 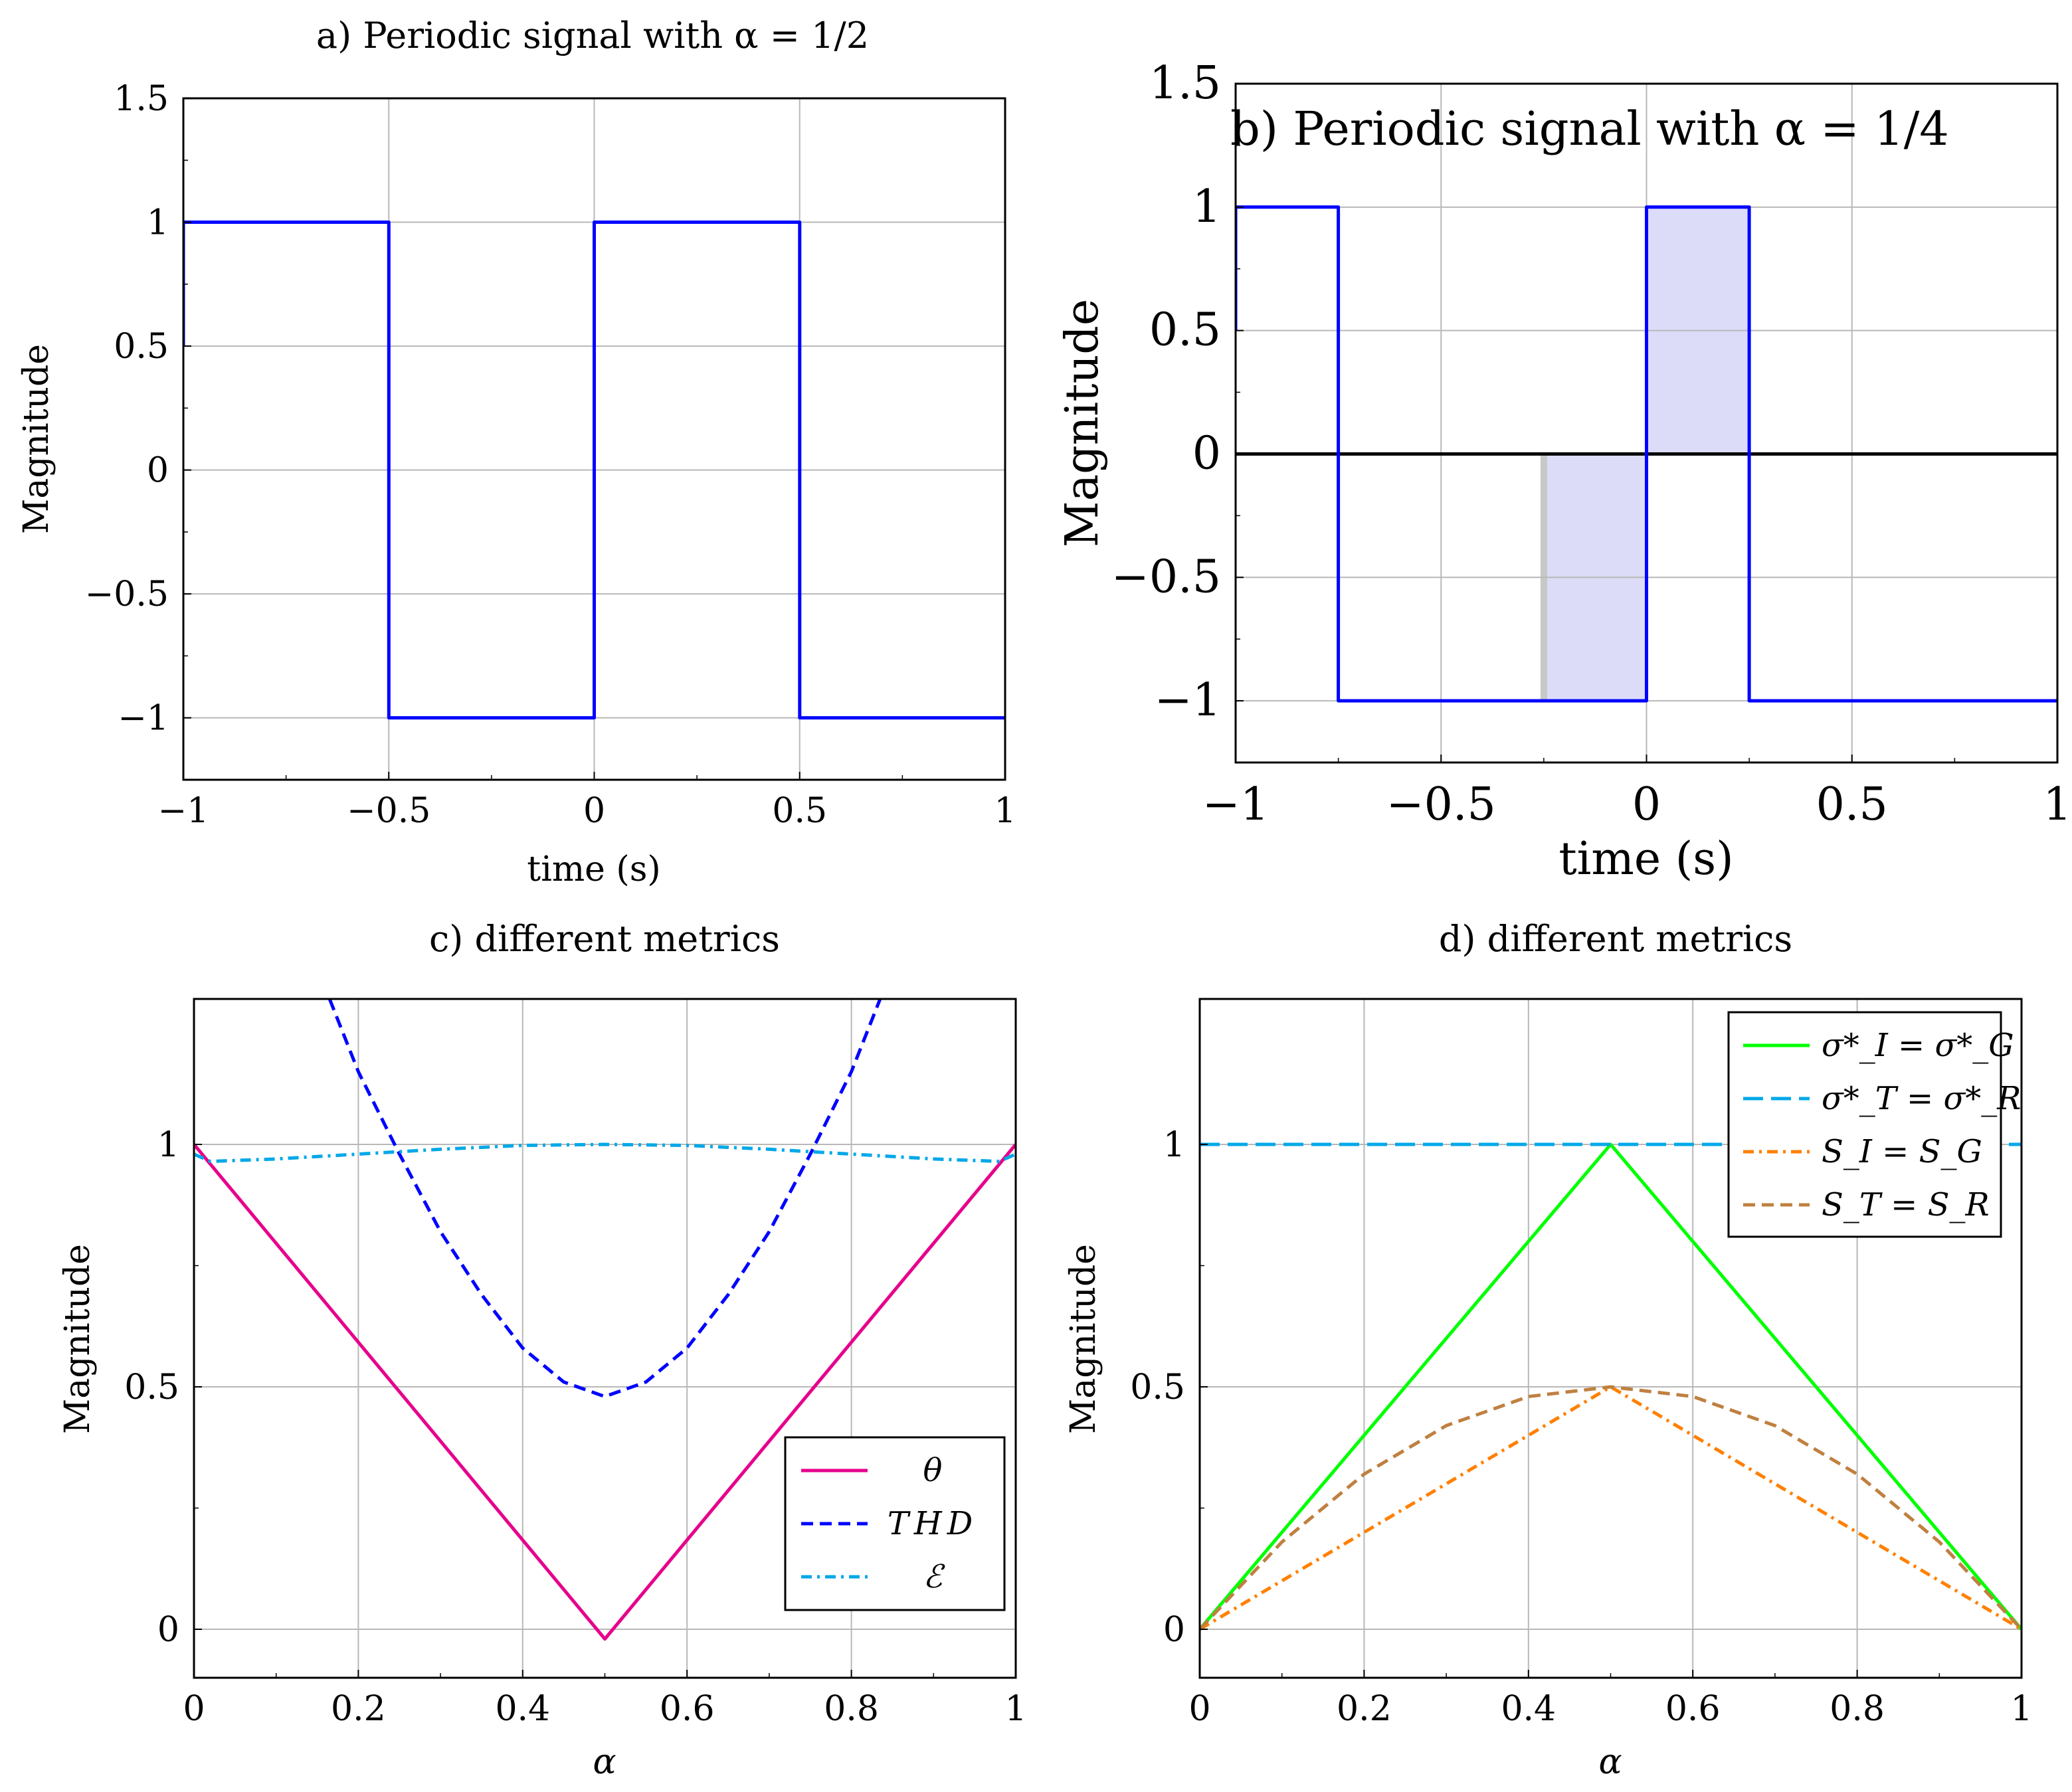 I want to click on panel-a-title: a) Periodic signal with α = 1/2, so click(x=592, y=35).